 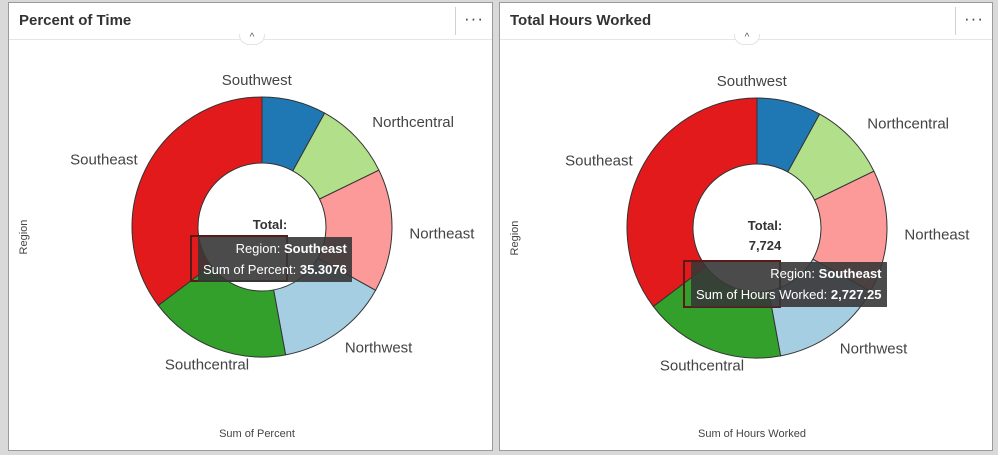 What do you see at coordinates (752, 434) in the screenshot?
I see `x-axis-label: Sum of Hours Worked` at bounding box center [752, 434].